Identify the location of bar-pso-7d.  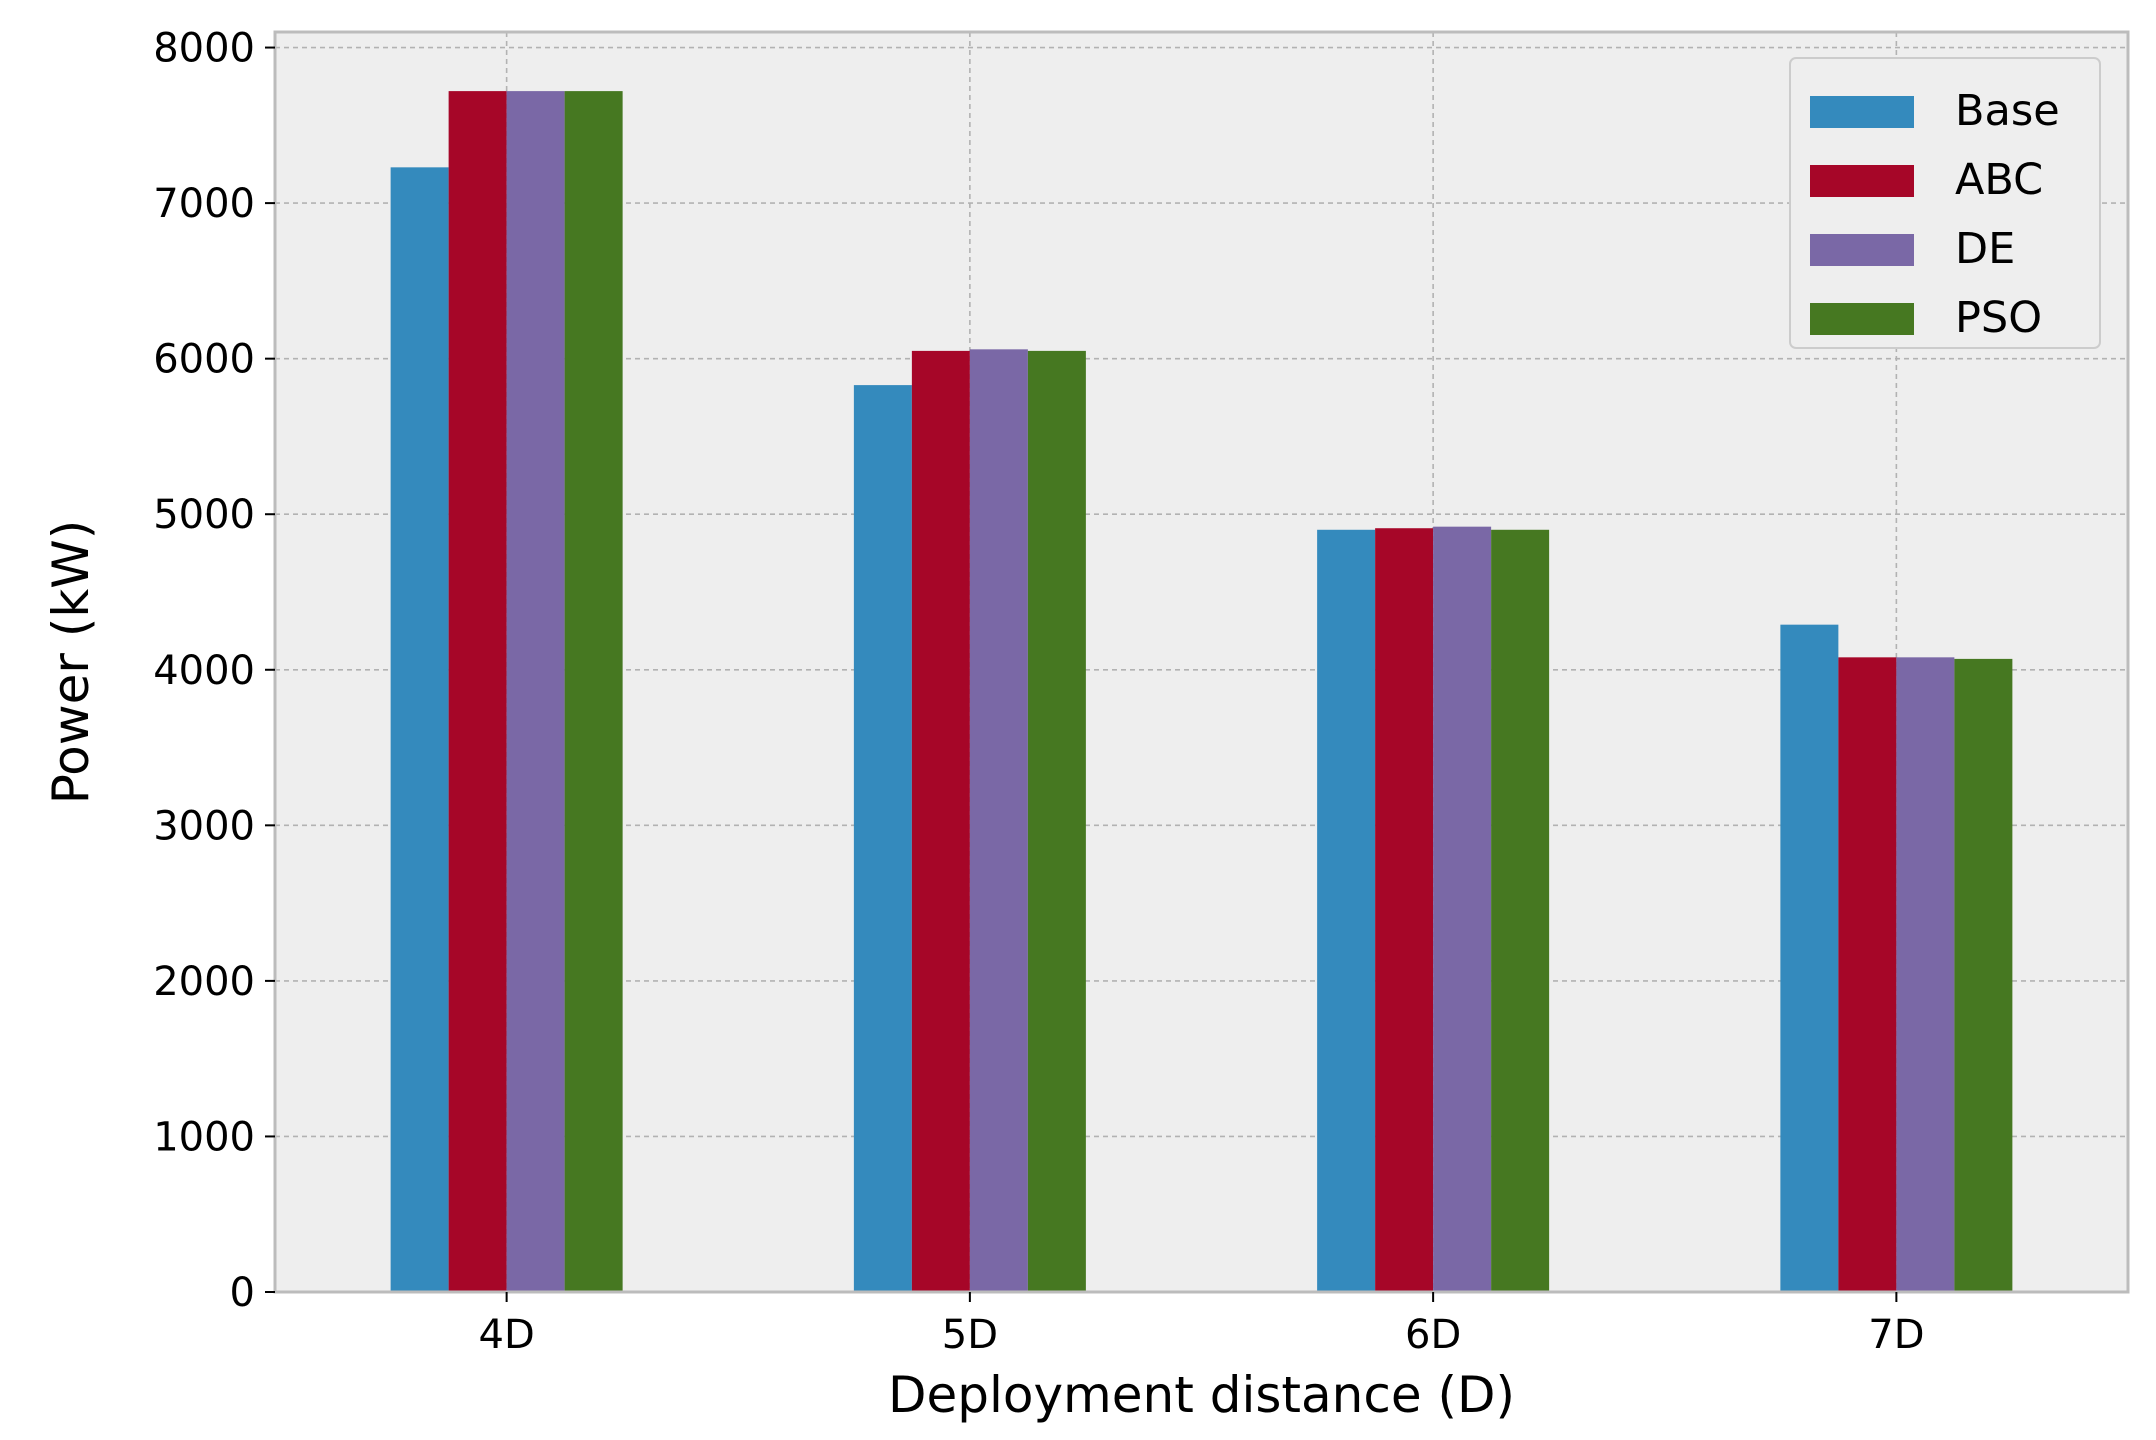
(1983, 975).